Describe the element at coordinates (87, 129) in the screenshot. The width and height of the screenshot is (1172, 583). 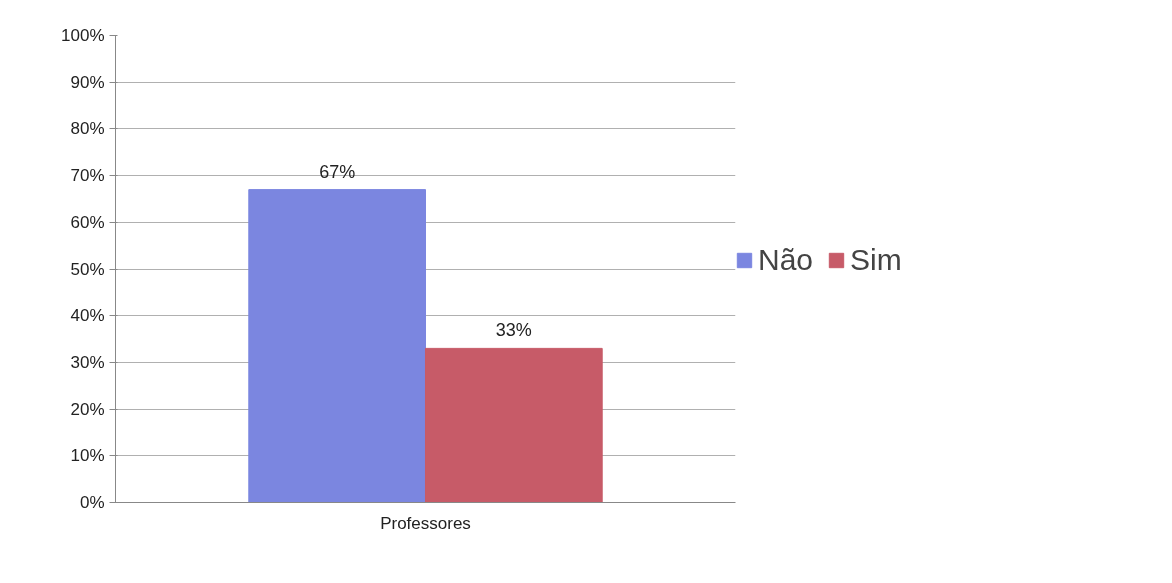
I see `y-tick-label: 80%` at that location.